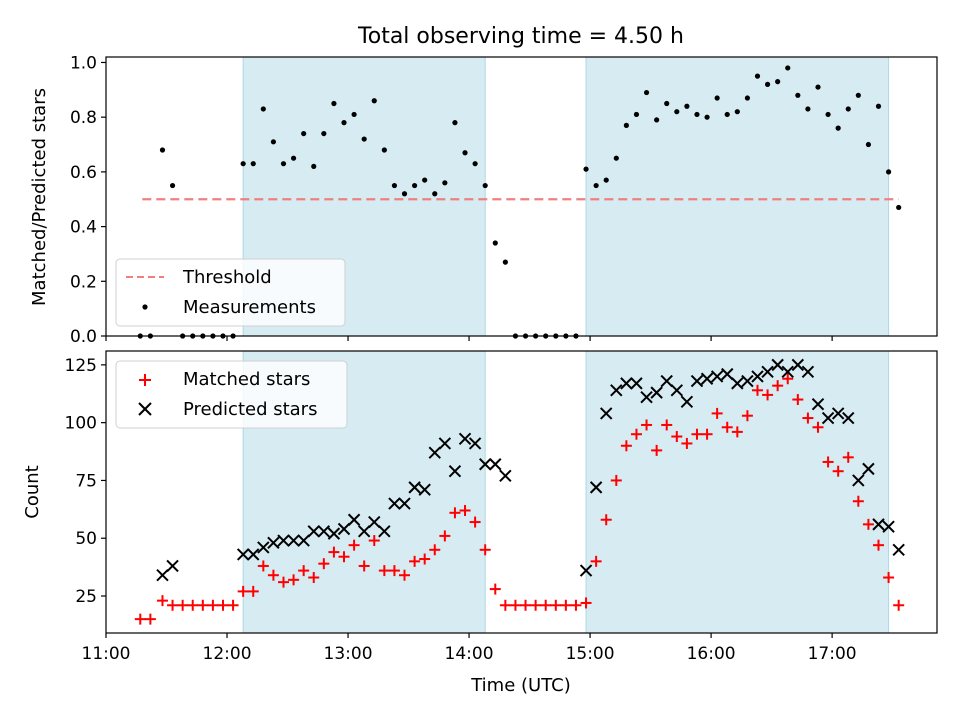 The width and height of the screenshot is (960, 720). What do you see at coordinates (88, 200) in the screenshot?
I see `y-axis-ratio: 0.0 0.2 0.4 0.6 0.8 1.0` at bounding box center [88, 200].